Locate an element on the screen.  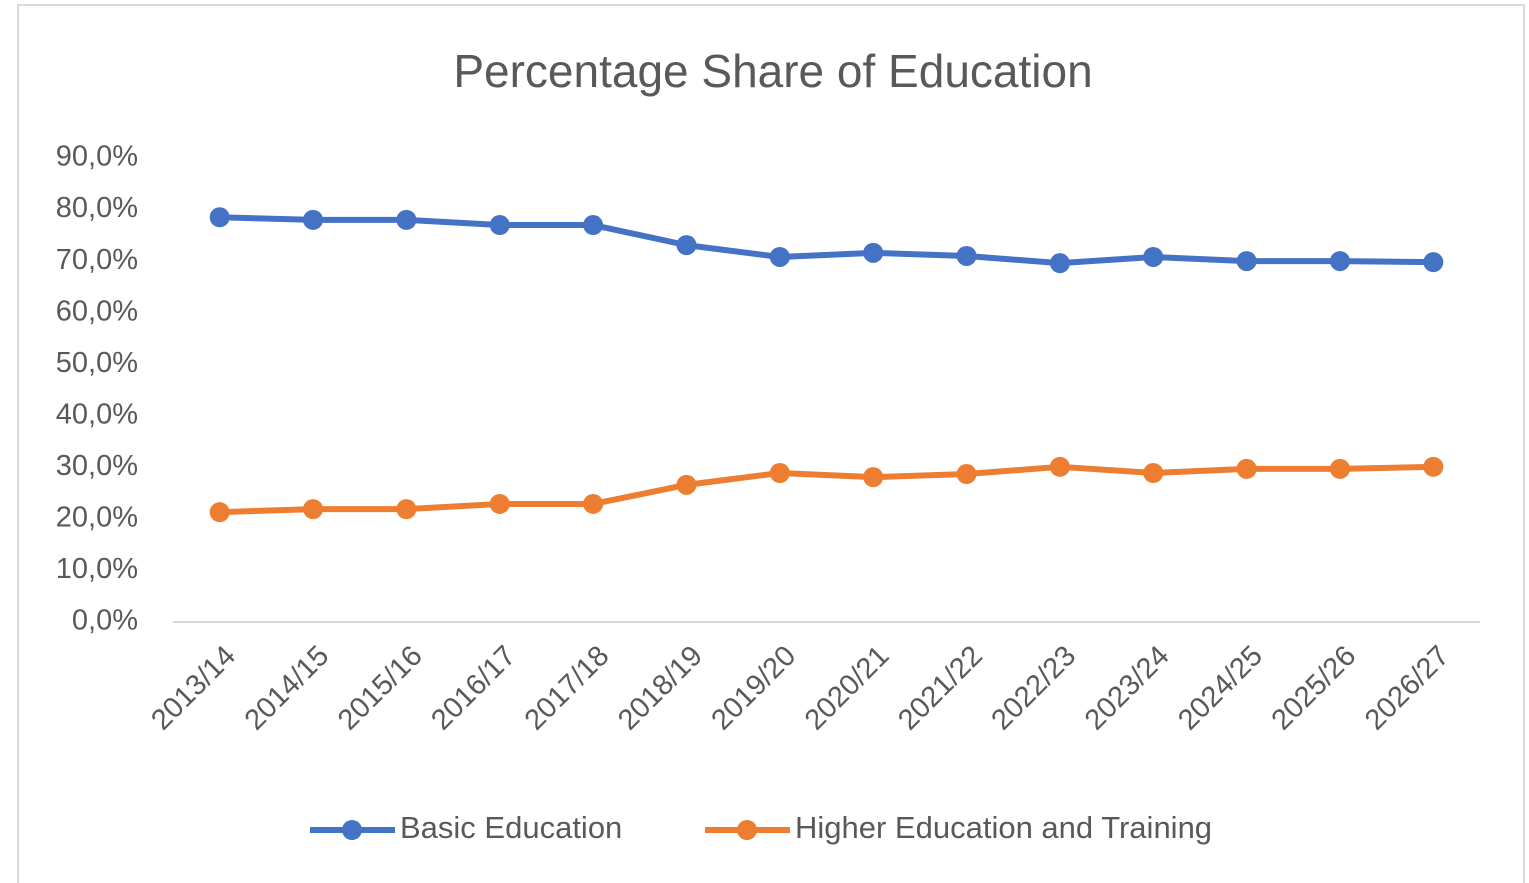
legend-label: Basic Education is located at coordinates (511, 827).